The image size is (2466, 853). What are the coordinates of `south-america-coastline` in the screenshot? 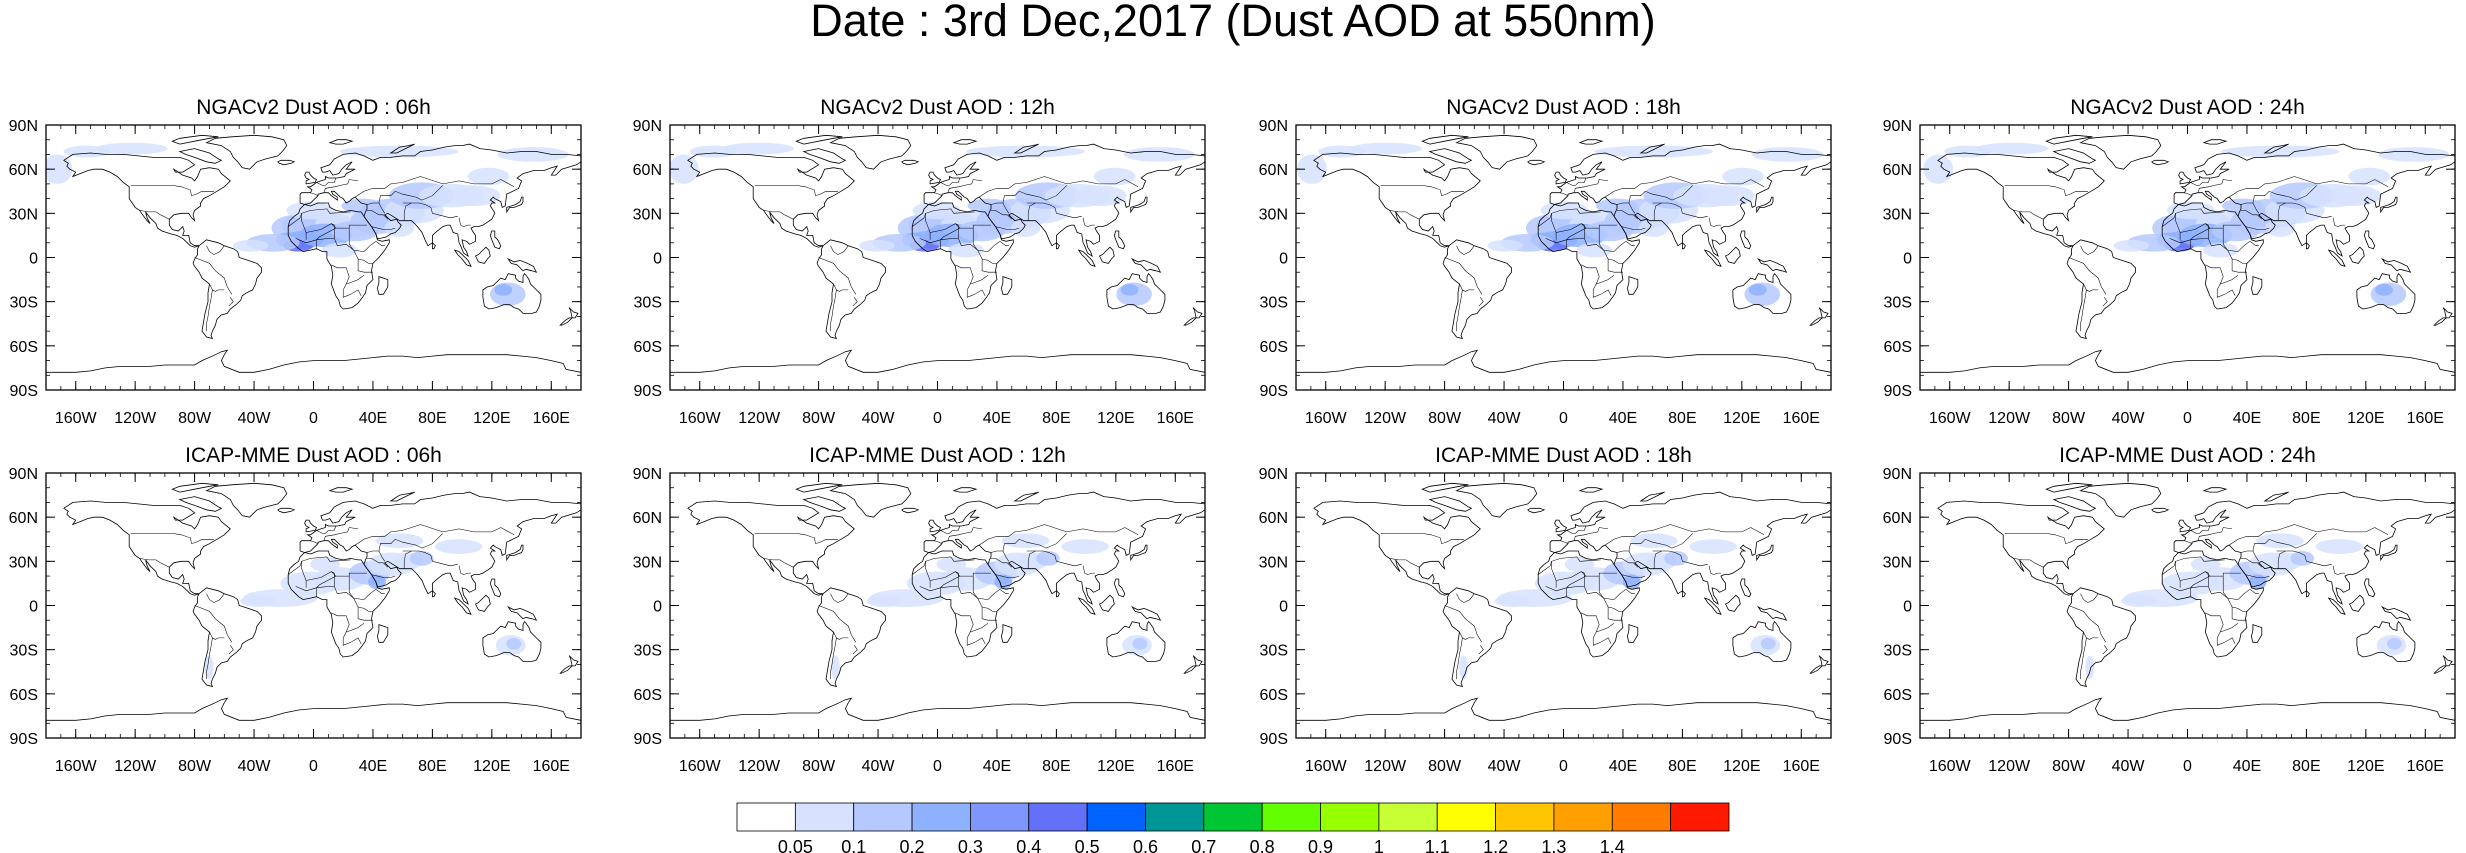 It's located at (227, 289).